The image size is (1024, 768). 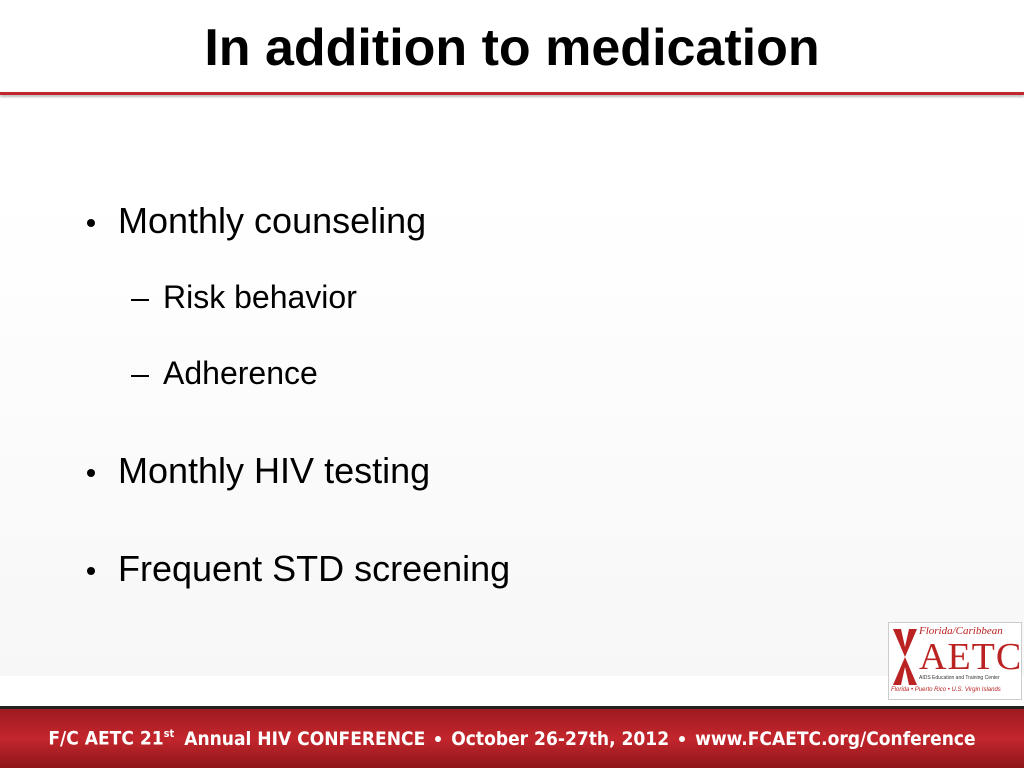 What do you see at coordinates (256, 220) in the screenshot?
I see `bullet: Monthly counseling` at bounding box center [256, 220].